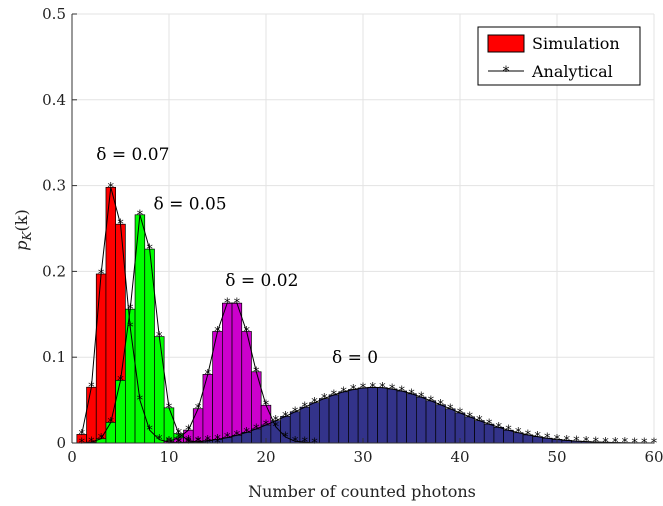 The height and width of the screenshot is (506, 663). I want to click on y-tick-label: 0.2, so click(54, 271).